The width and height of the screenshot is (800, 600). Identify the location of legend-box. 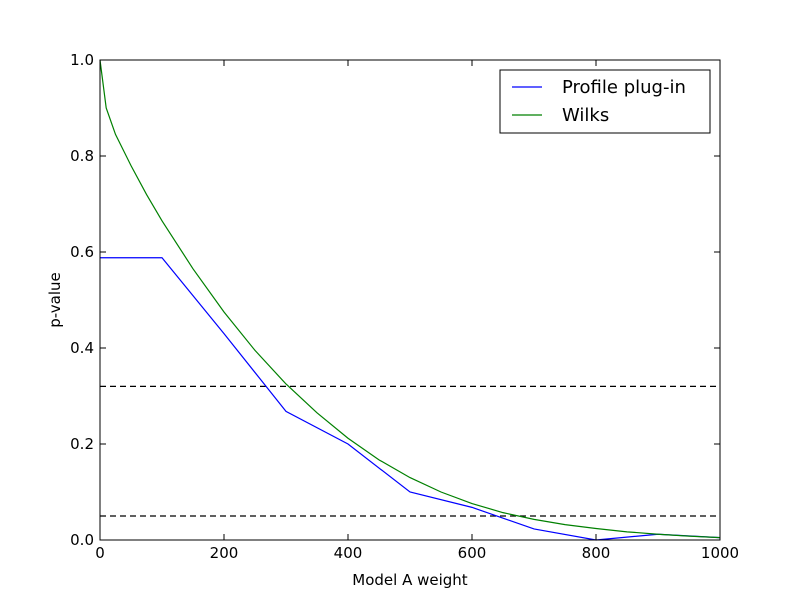
(605, 101).